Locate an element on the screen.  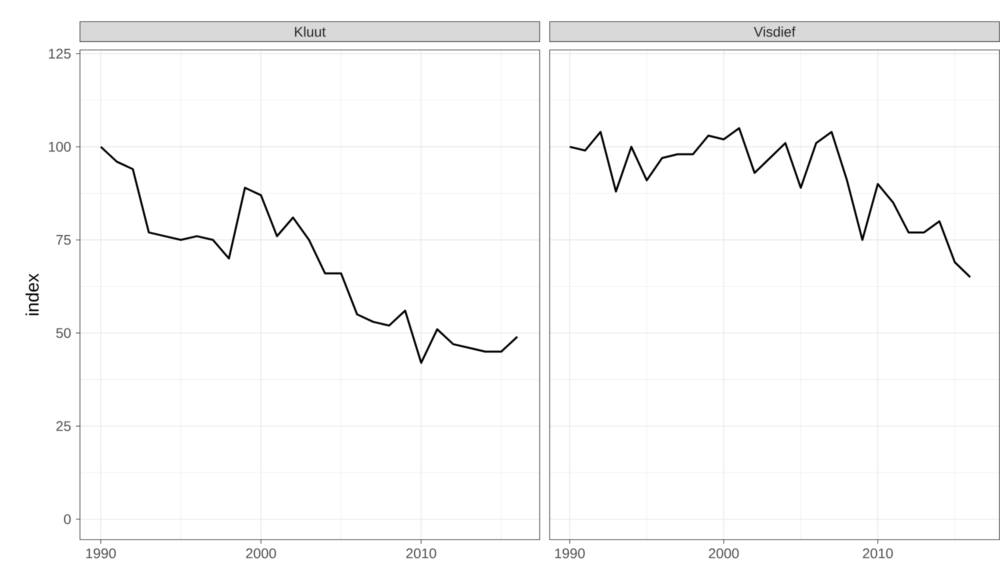
y-axis-title: index is located at coordinates (32, 295).